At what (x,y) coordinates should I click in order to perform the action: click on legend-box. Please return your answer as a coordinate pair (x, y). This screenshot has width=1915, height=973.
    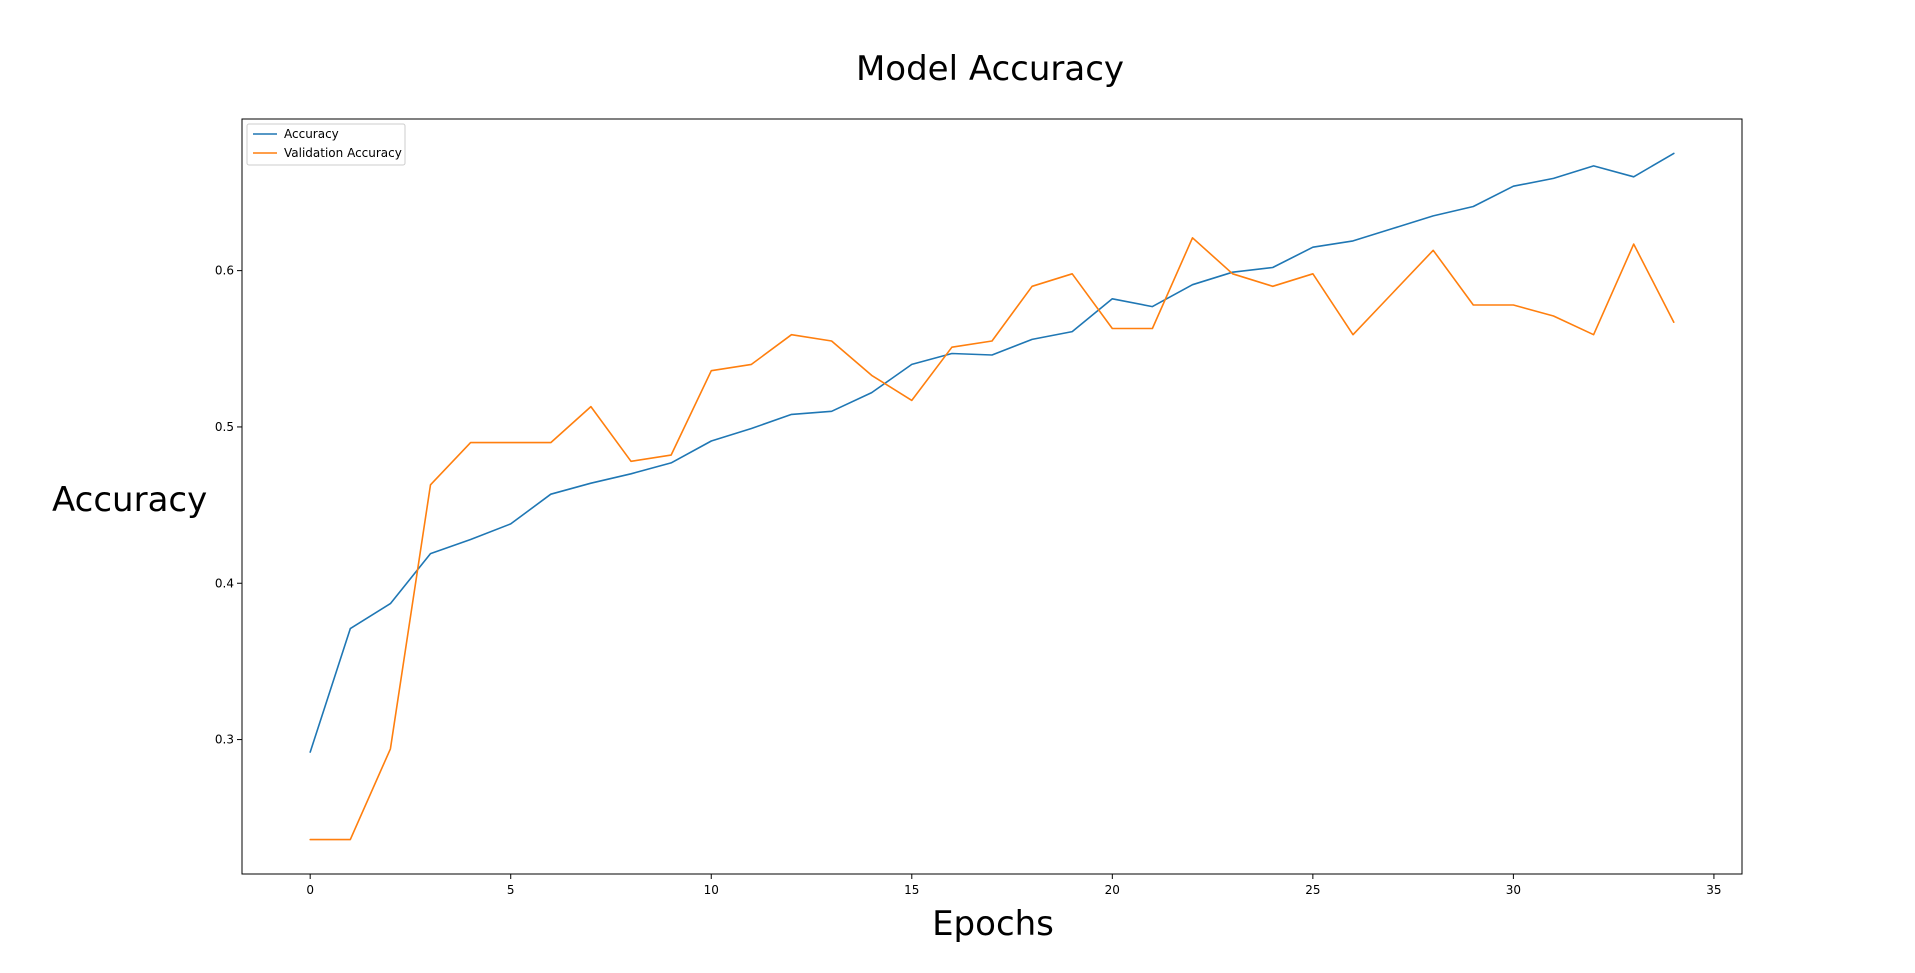
    Looking at the image, I should click on (326, 144).